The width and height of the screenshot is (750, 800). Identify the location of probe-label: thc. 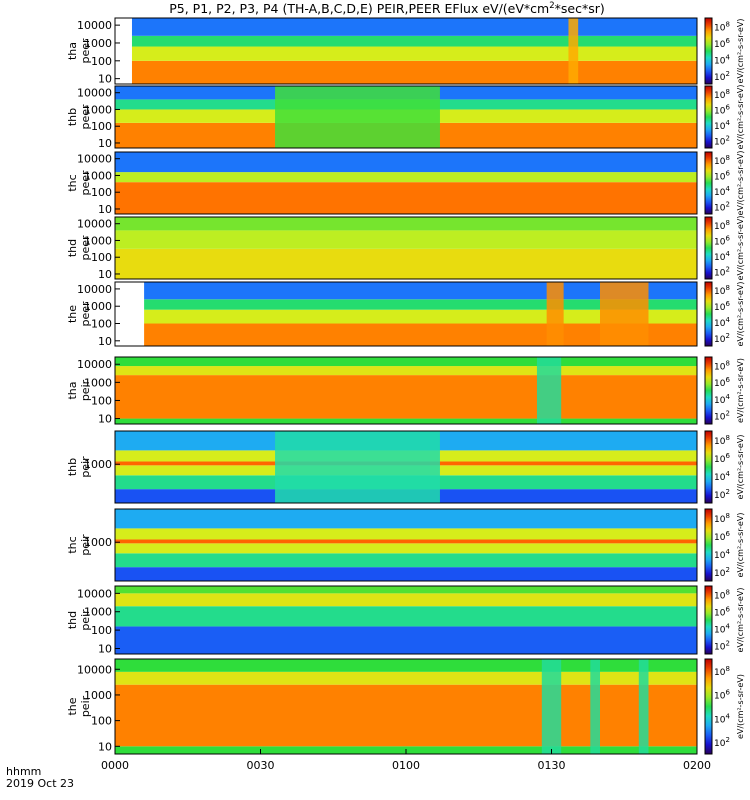
(72, 182).